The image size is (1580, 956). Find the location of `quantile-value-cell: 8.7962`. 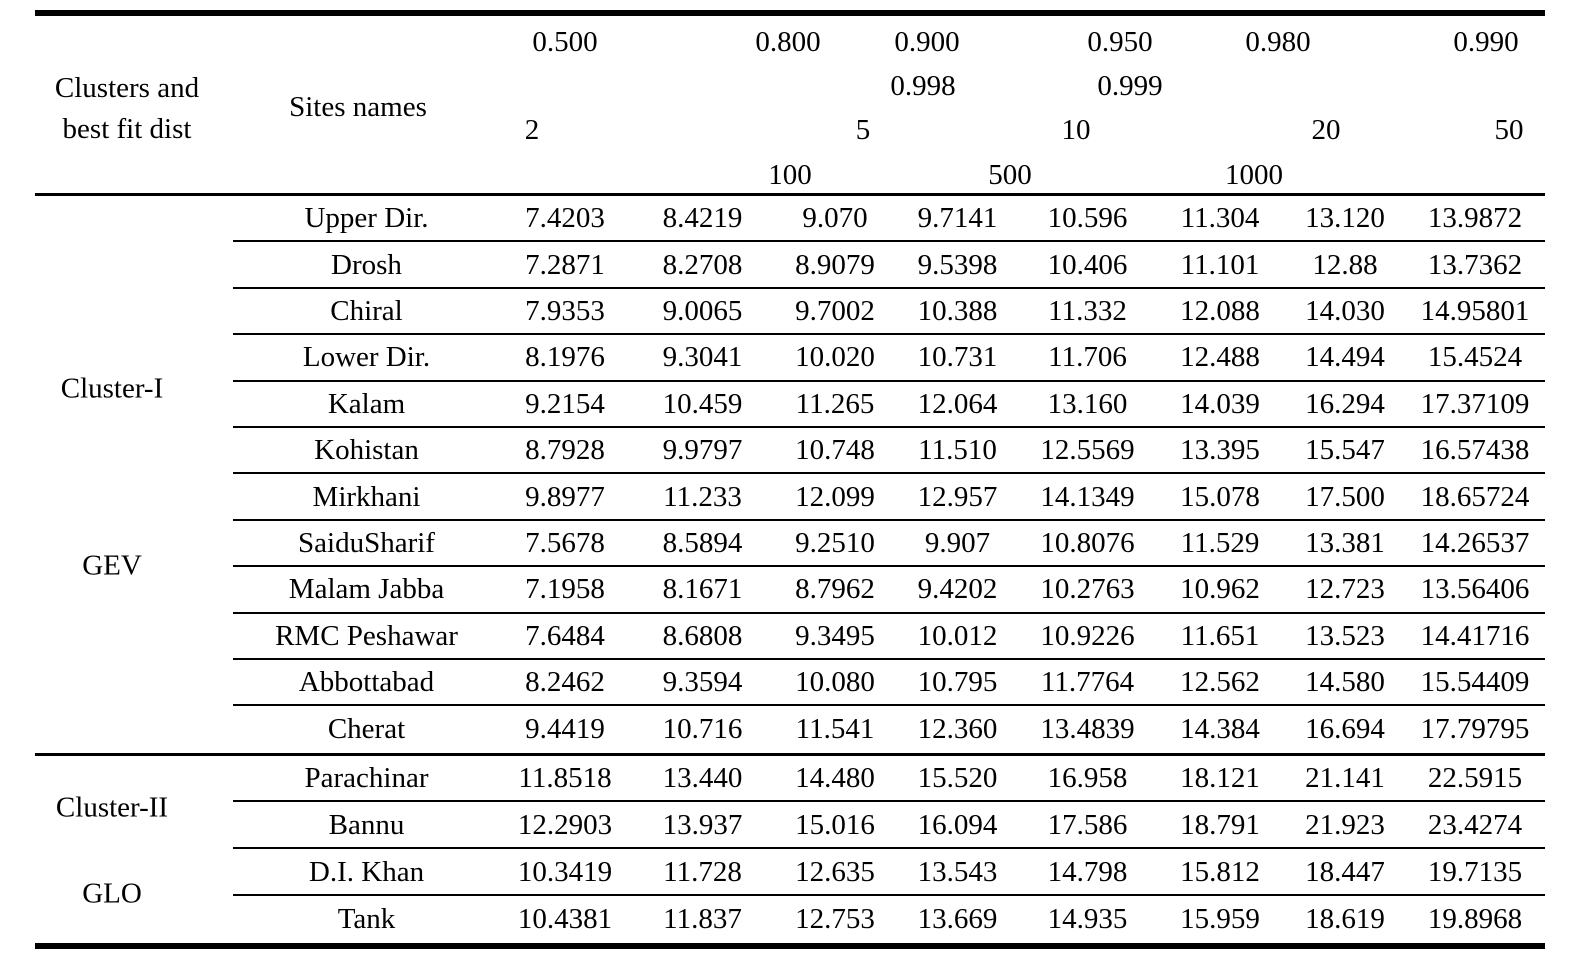

quantile-value-cell: 8.7962 is located at coordinates (835, 589).